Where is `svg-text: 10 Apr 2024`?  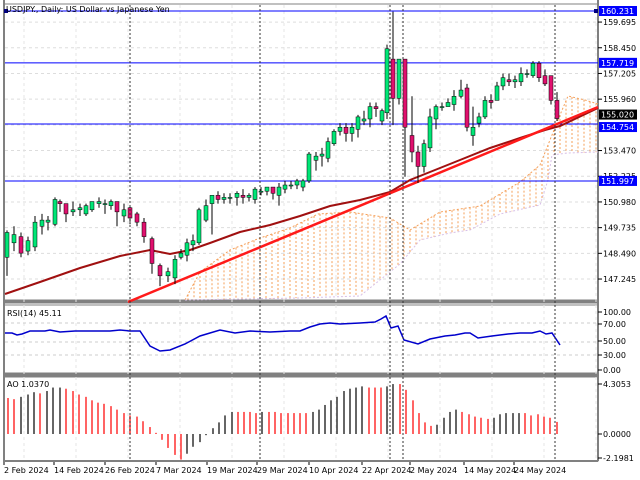
svg-text: 10 Apr 2024 is located at coordinates (333, 470).